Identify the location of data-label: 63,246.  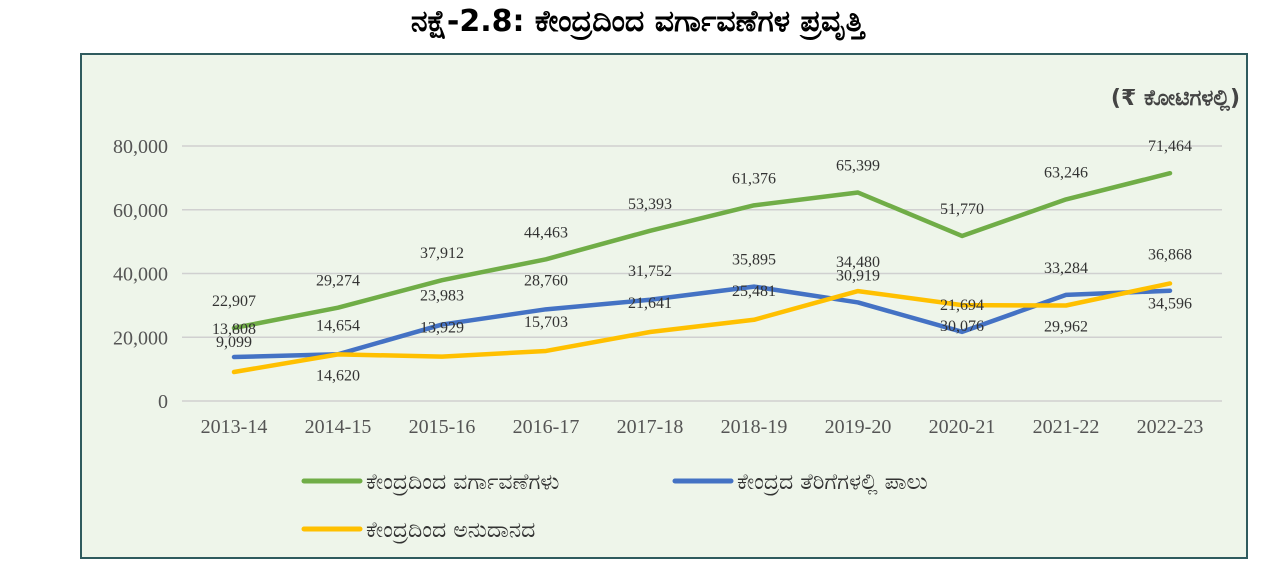
(1066, 172).